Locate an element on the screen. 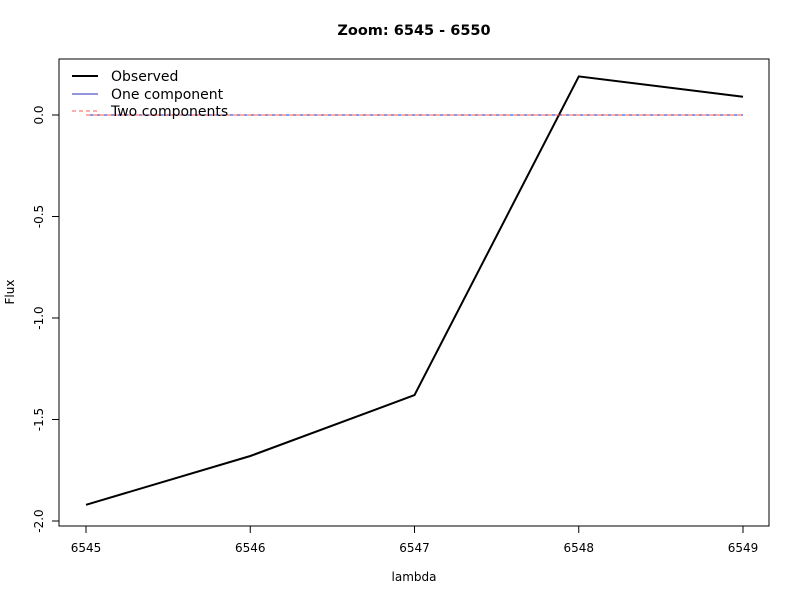 This screenshot has width=800, height=600. legend-label: Two components is located at coordinates (169, 112).